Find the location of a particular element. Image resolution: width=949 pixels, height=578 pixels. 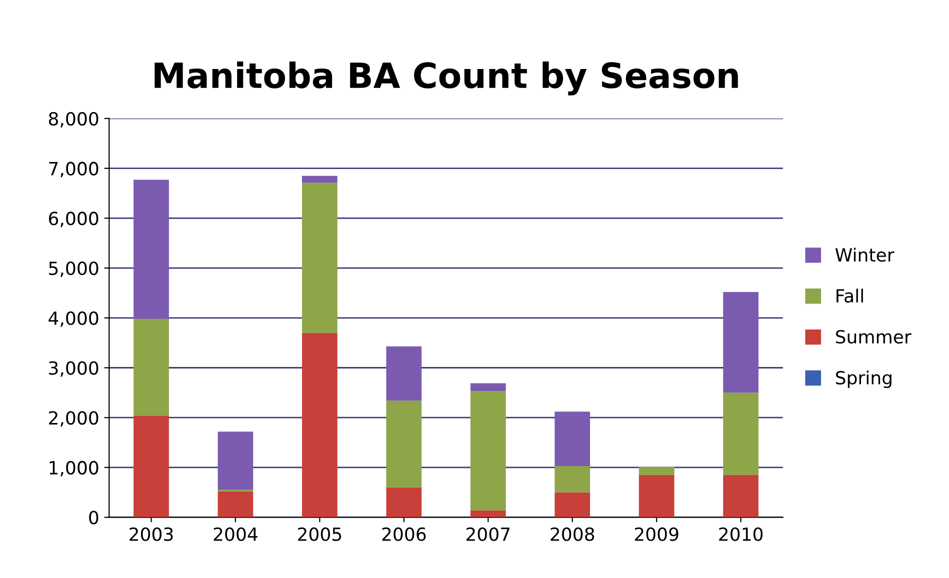

legend-label: Summer is located at coordinates (874, 337).